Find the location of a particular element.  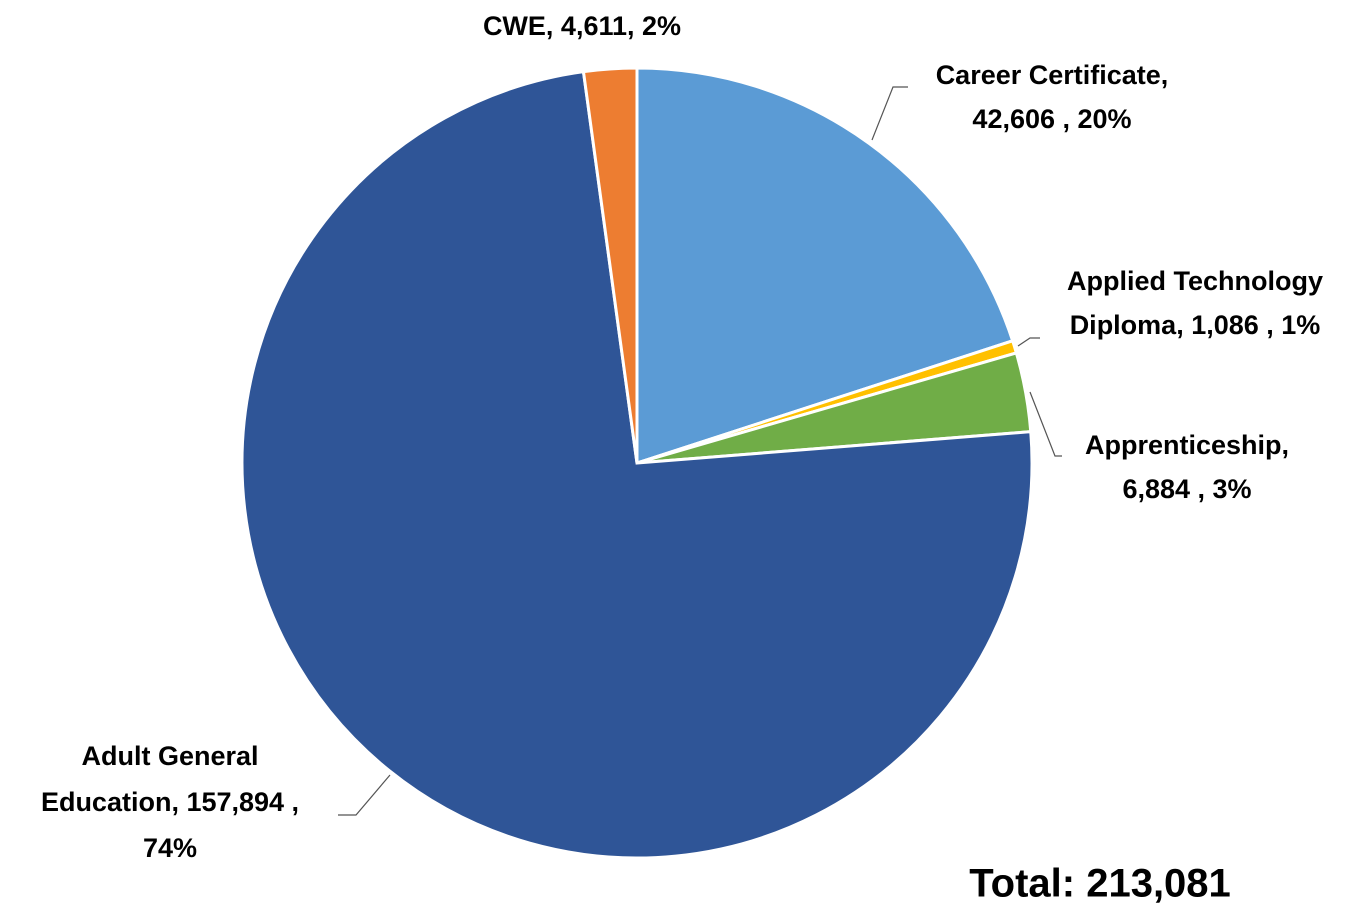

data-label: Education, 157,894 , is located at coordinates (170, 802).